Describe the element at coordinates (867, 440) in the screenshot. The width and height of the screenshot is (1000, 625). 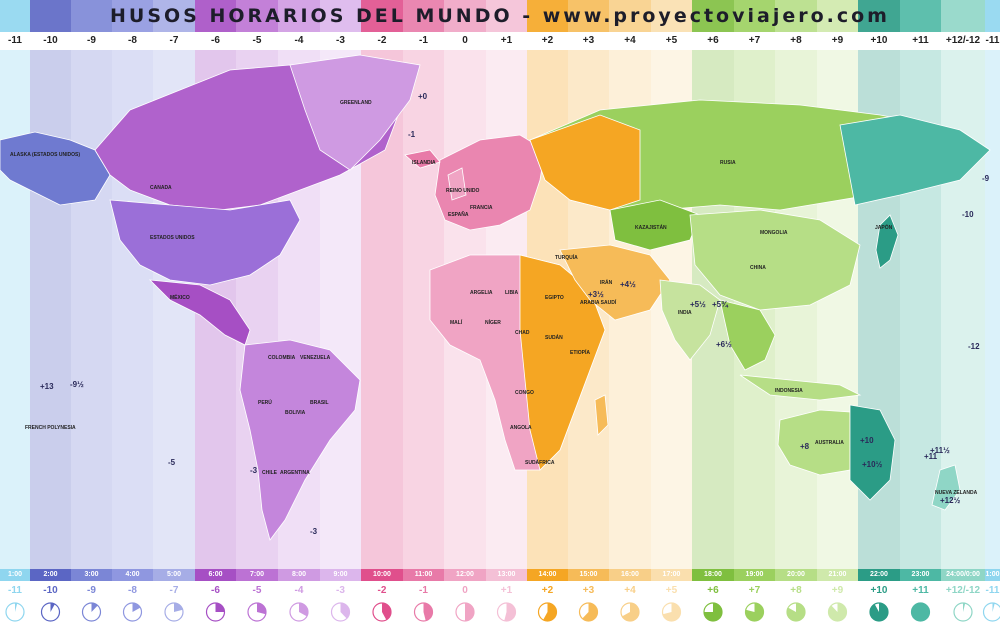
I see `map-offset-o10: +10` at that location.